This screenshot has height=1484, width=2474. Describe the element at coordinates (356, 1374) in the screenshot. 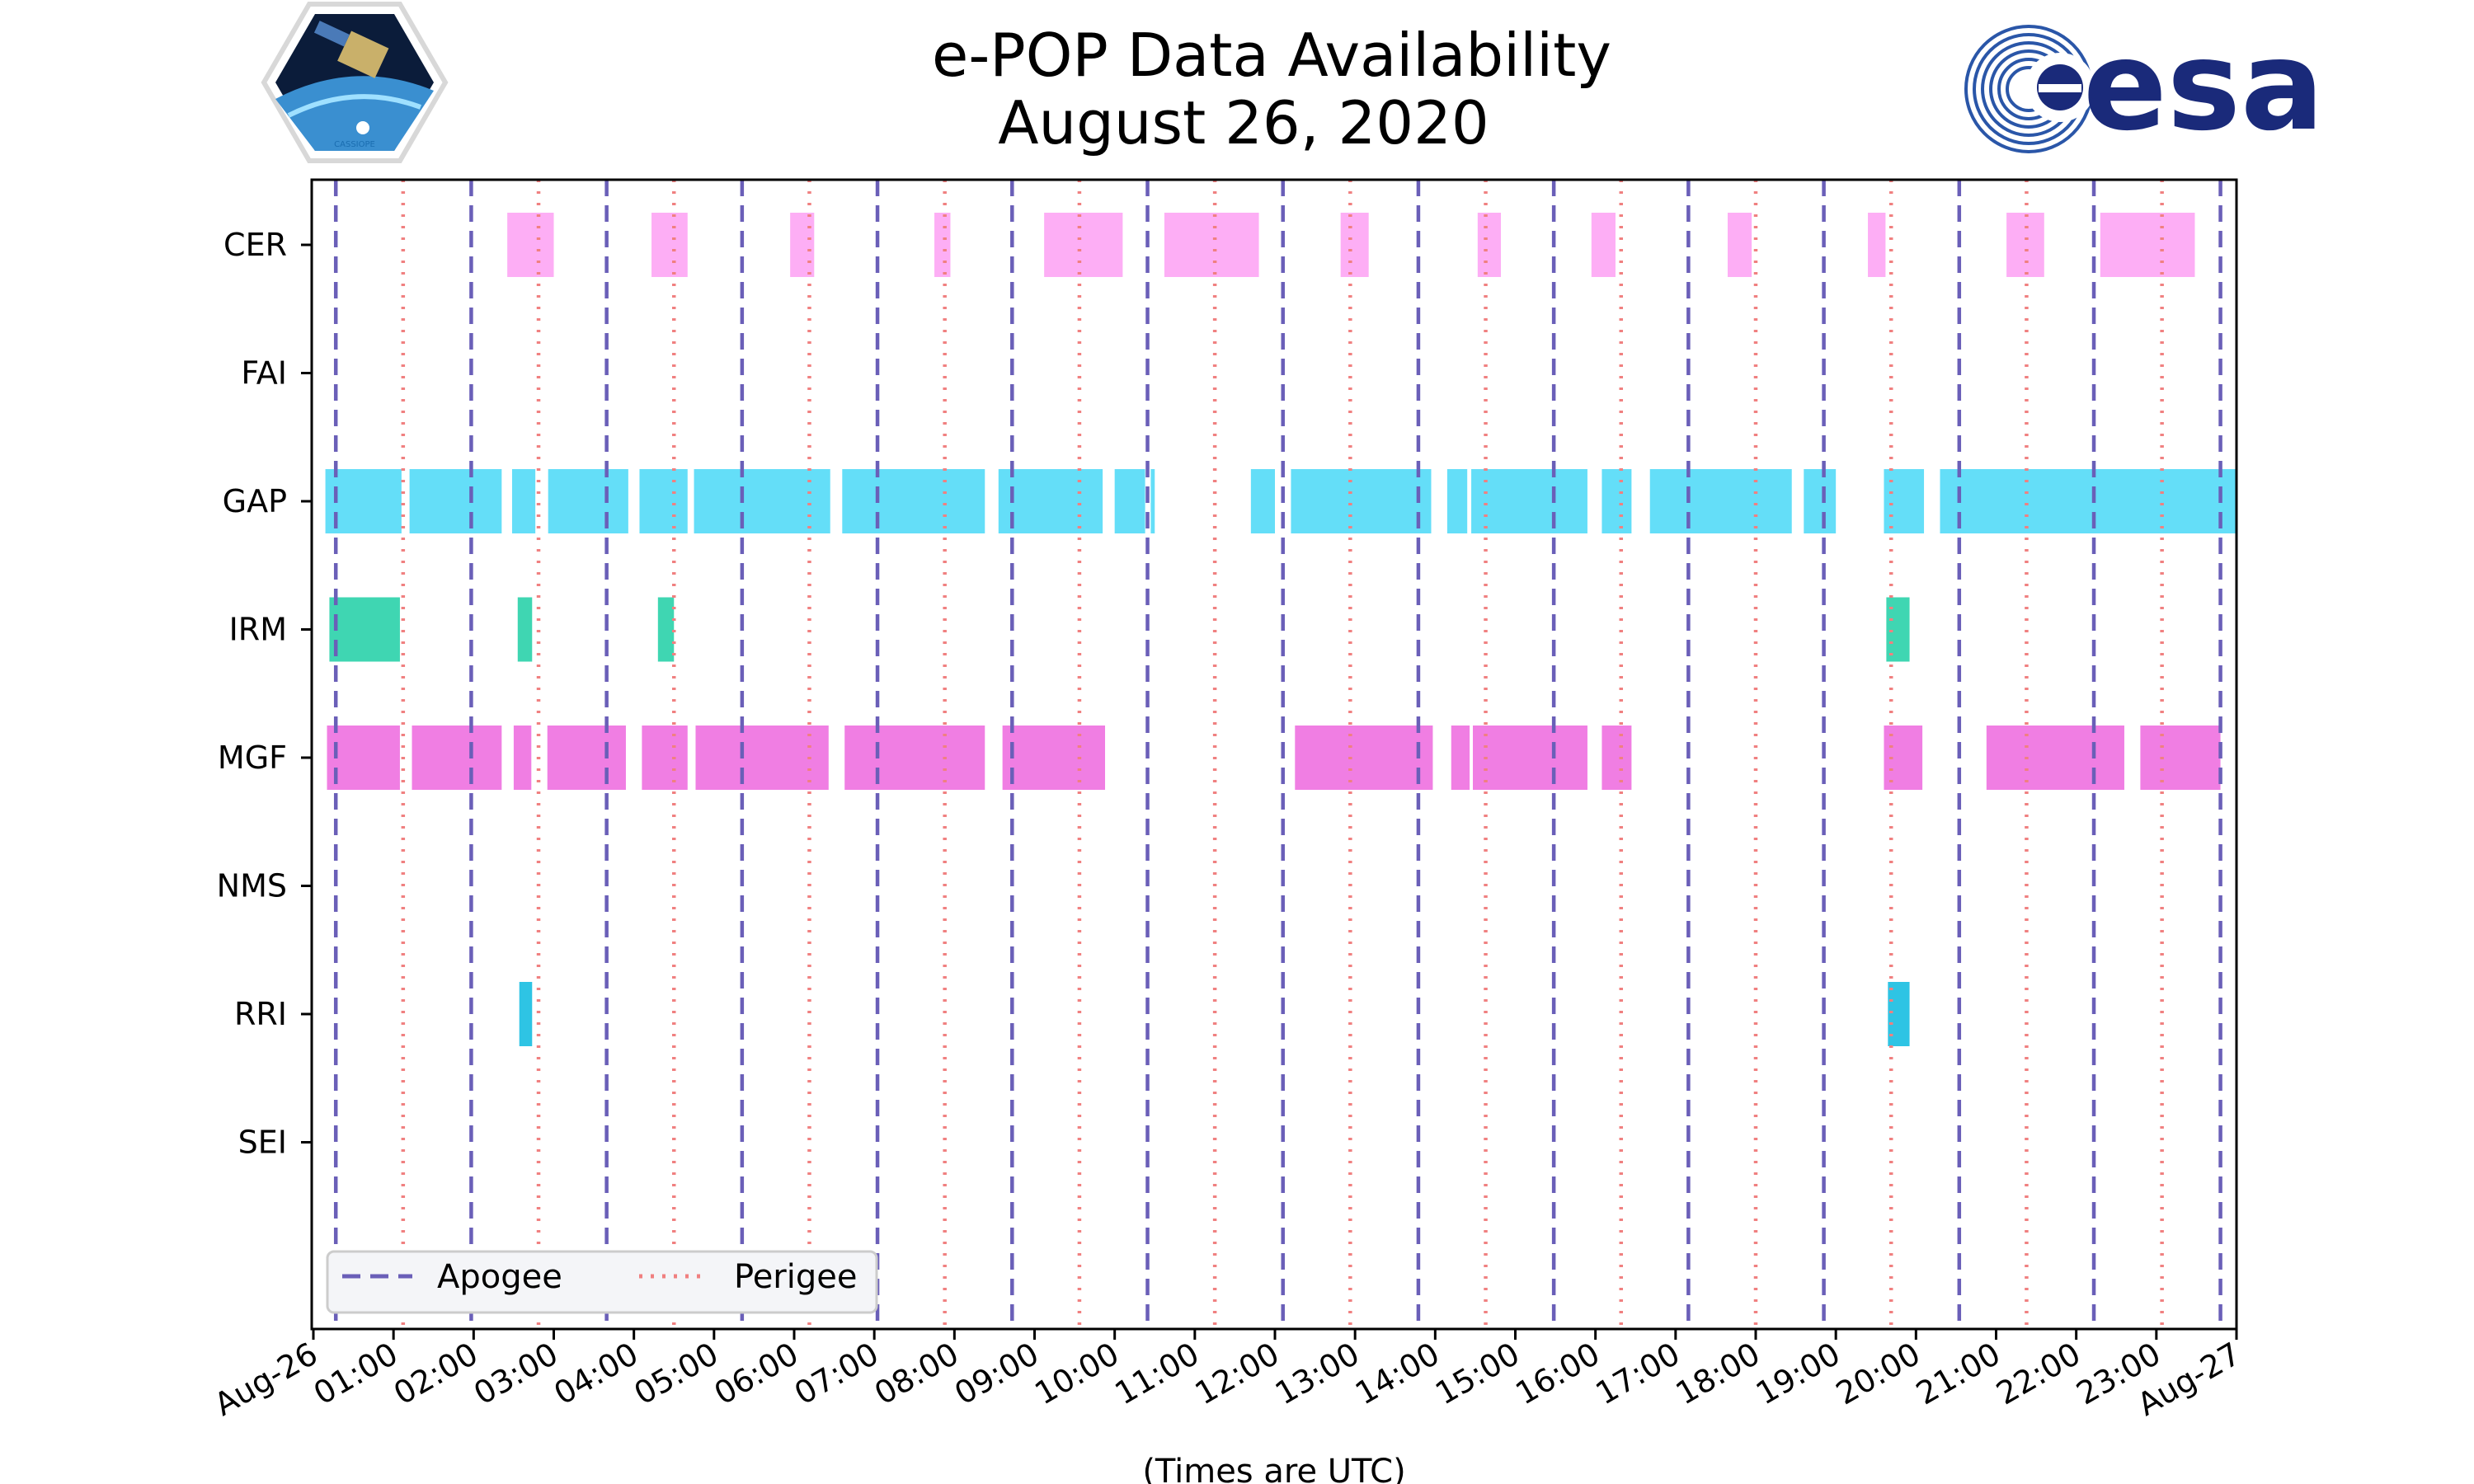

I see `x-tick-label-1: 01:00` at that location.